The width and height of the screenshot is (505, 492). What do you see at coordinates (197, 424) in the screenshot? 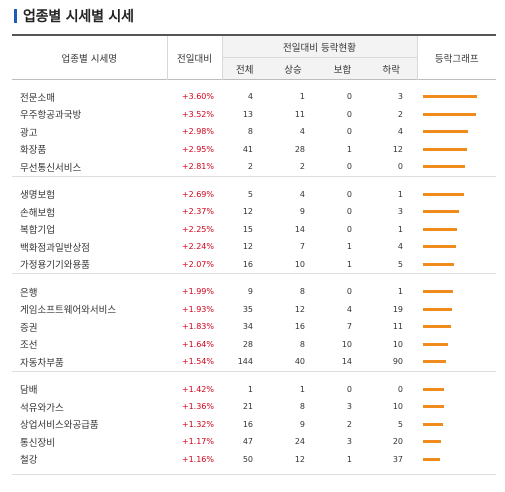
I see `change-rate: +1.32%` at bounding box center [197, 424].